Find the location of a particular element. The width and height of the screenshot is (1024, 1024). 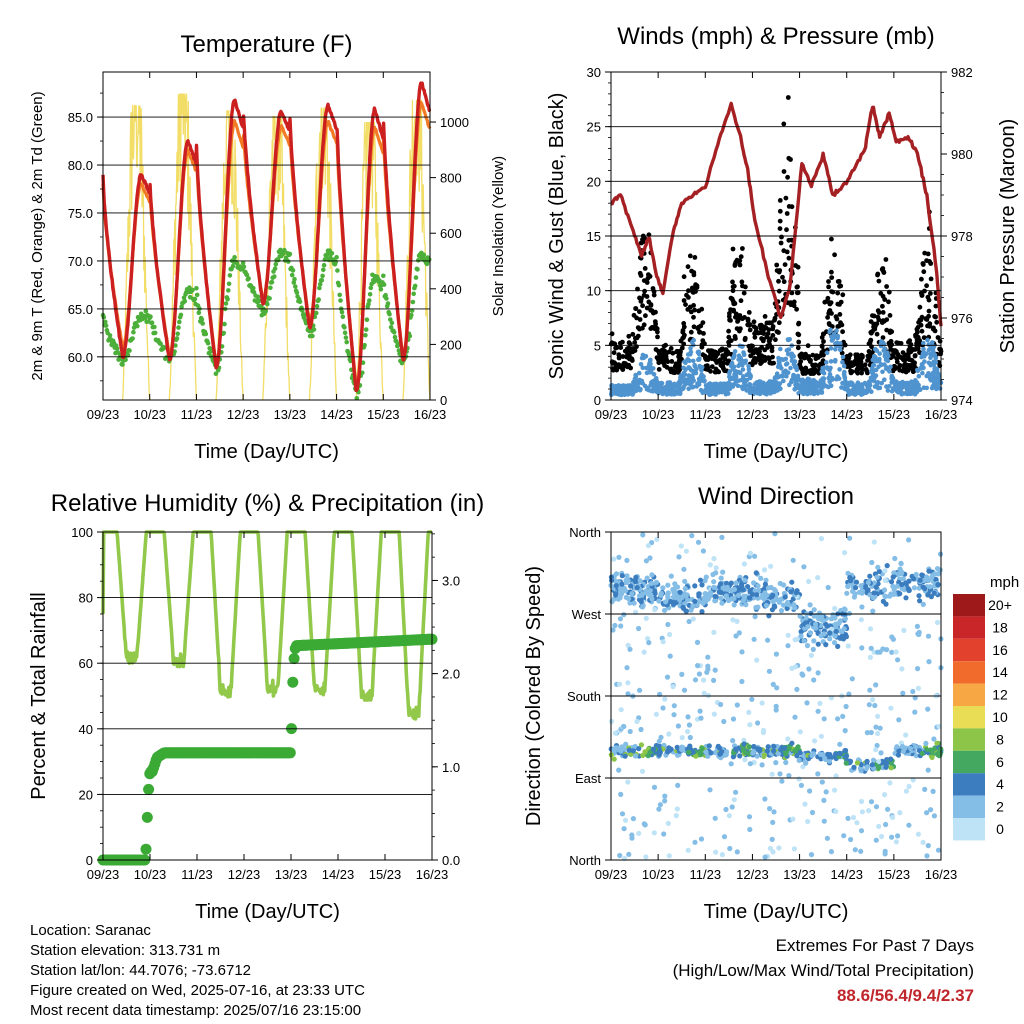

y-tick-label: East is located at coordinates (588, 778).